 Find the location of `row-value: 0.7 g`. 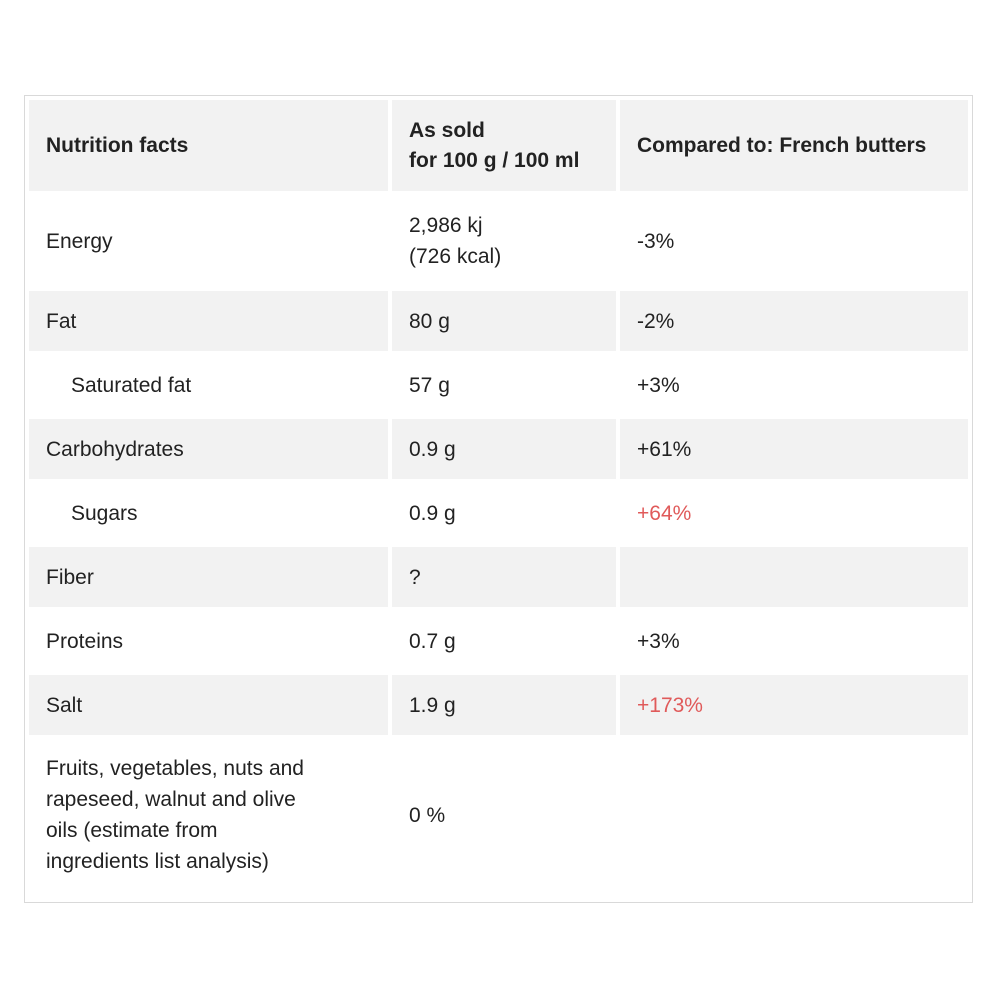

row-value: 0.7 g is located at coordinates (504, 641).